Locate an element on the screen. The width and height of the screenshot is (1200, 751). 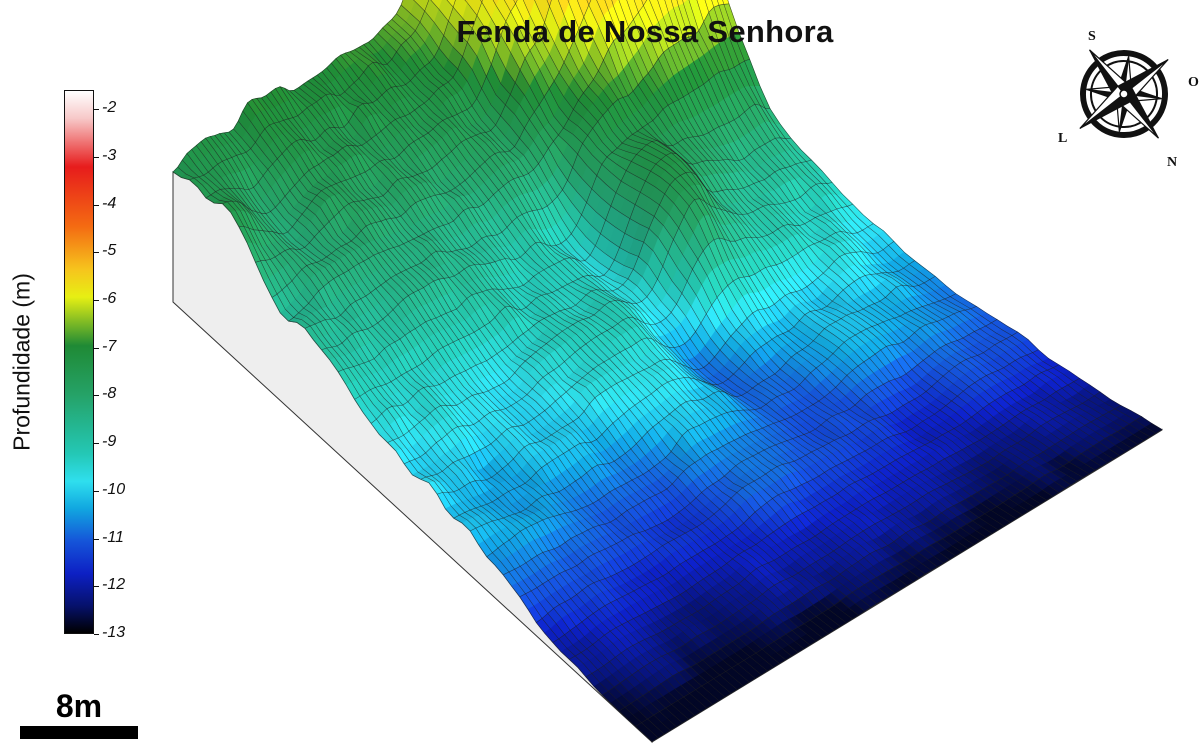
map-title: Fenda de Nossa Senhora is located at coordinates (645, 31).